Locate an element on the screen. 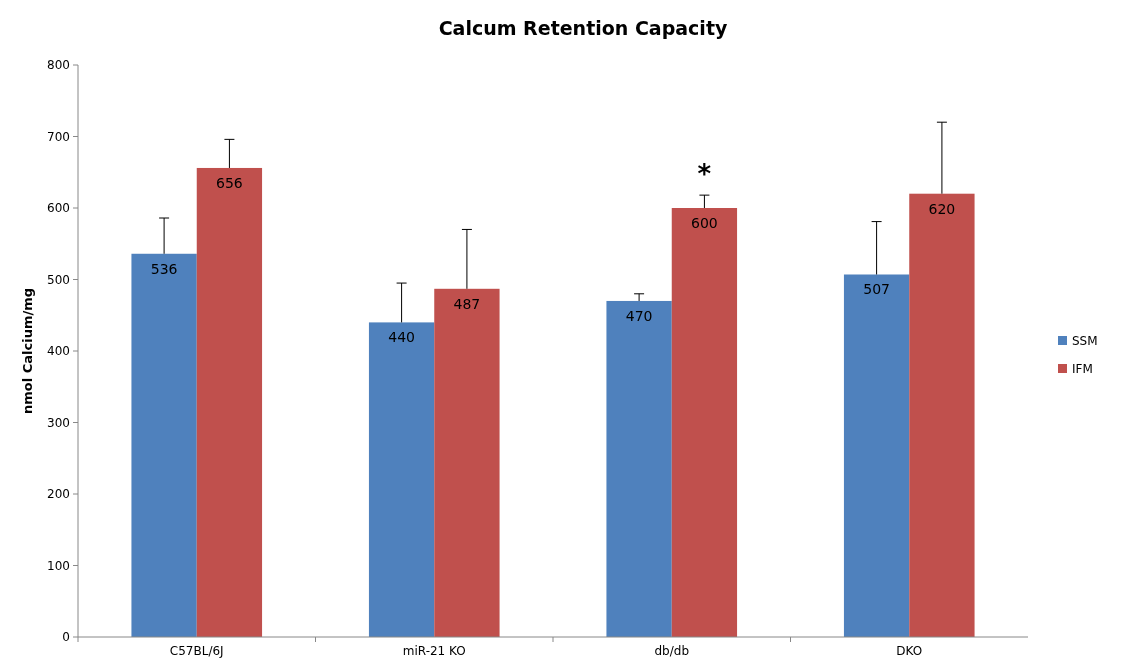 This screenshot has width=1130, height=668. y-axis-title: nmol Calcium/mg is located at coordinates (27, 351).